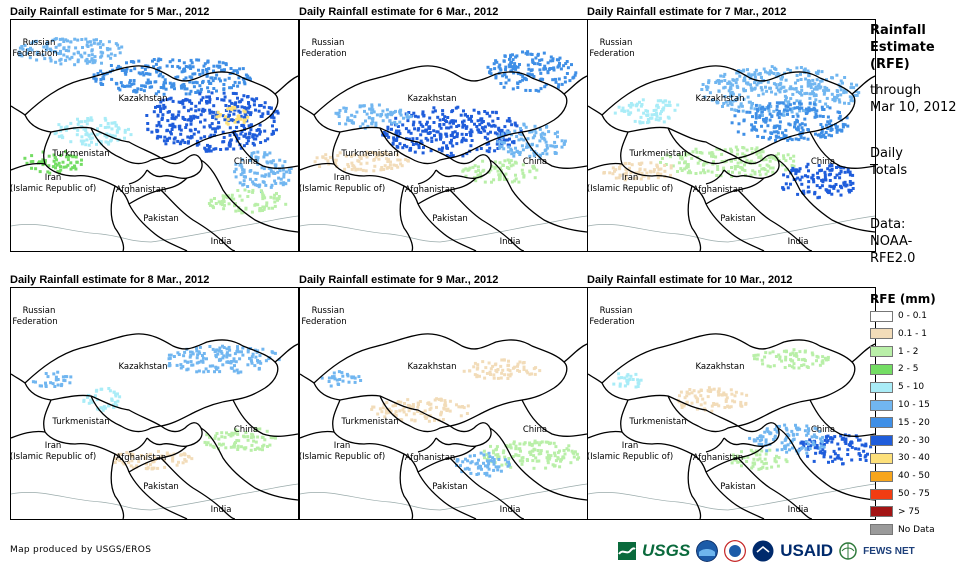  Describe the element at coordinates (889, 551) in the screenshot. I see `fews-net-logo: FEWS NET` at that location.